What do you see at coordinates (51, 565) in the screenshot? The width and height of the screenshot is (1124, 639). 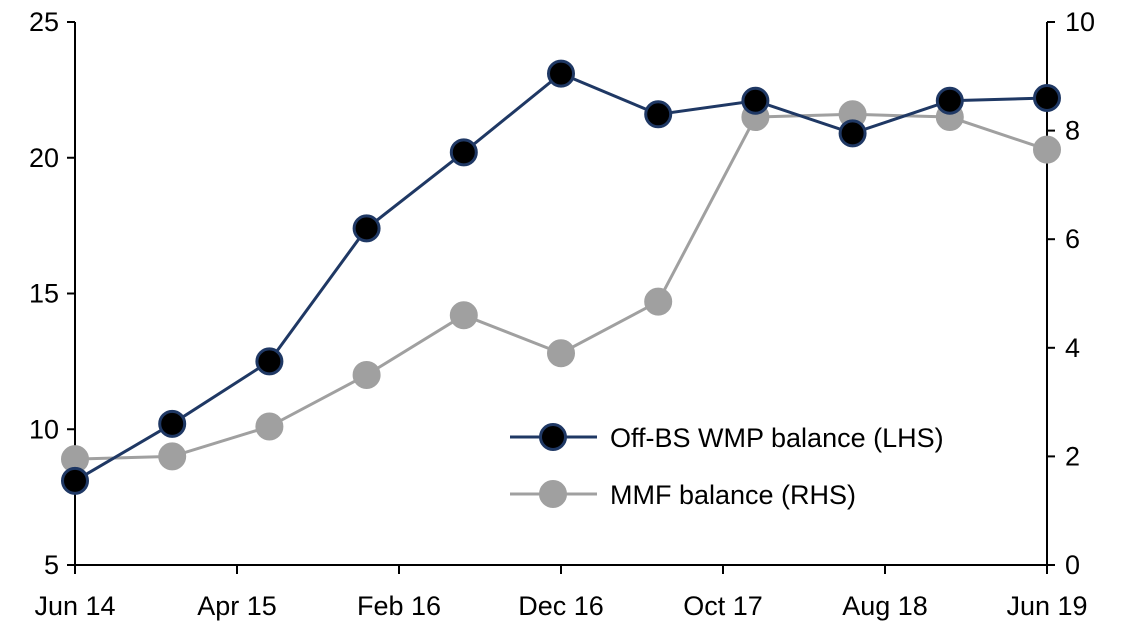 I see `left-tick-label: 5` at bounding box center [51, 565].